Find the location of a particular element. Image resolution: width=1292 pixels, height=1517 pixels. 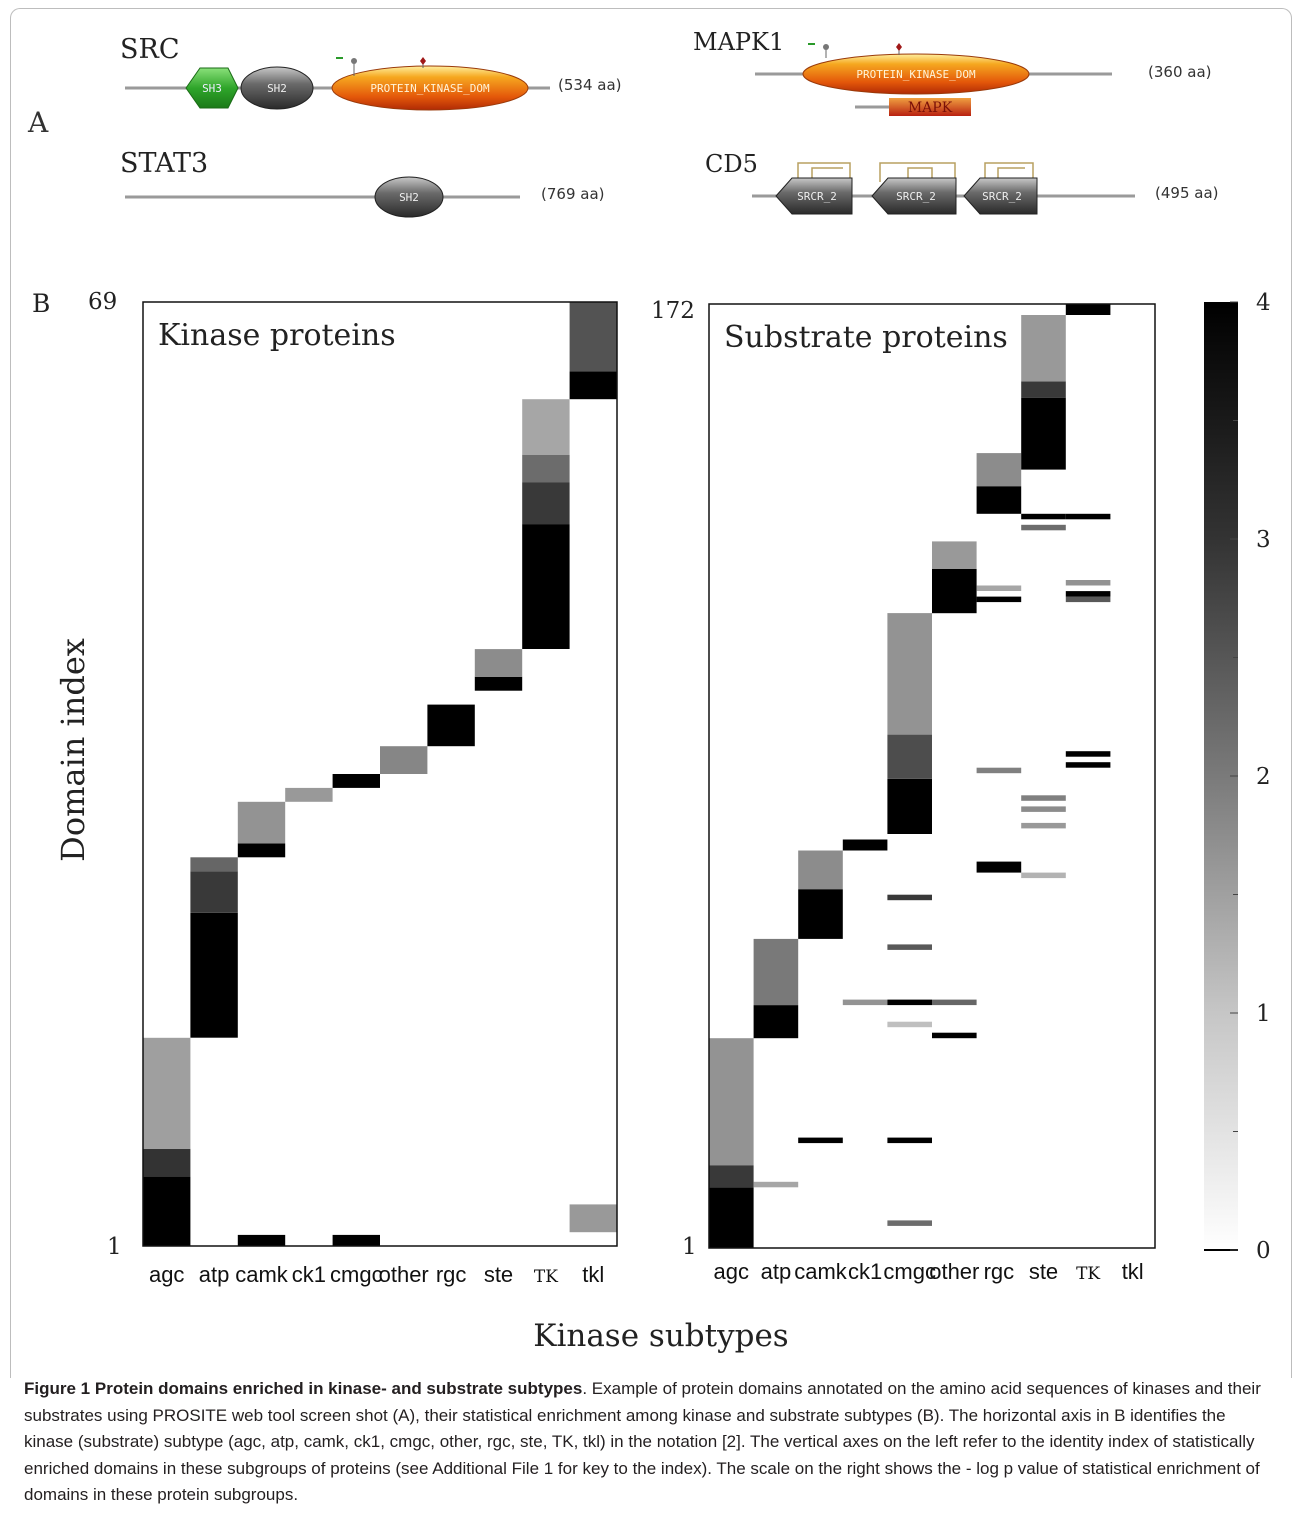

y-tick-max: 172 is located at coordinates (673, 311).